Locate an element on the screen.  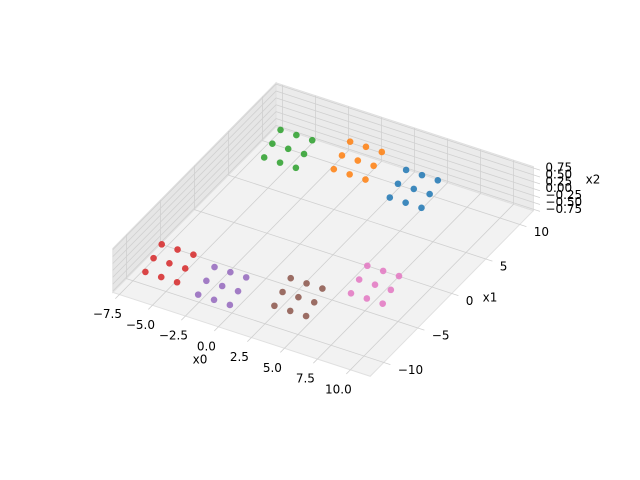
z-tick-label: −0.50 is located at coordinates (563, 202).